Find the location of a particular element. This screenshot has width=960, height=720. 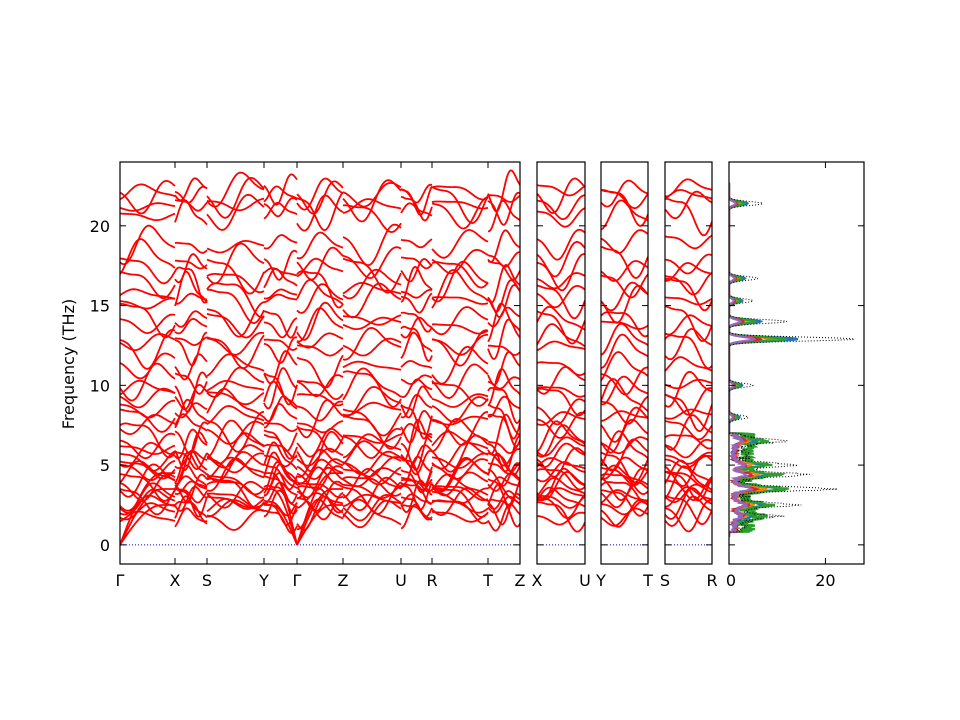

y-axis-label: Frequency (THz) is located at coordinates (68, 364).